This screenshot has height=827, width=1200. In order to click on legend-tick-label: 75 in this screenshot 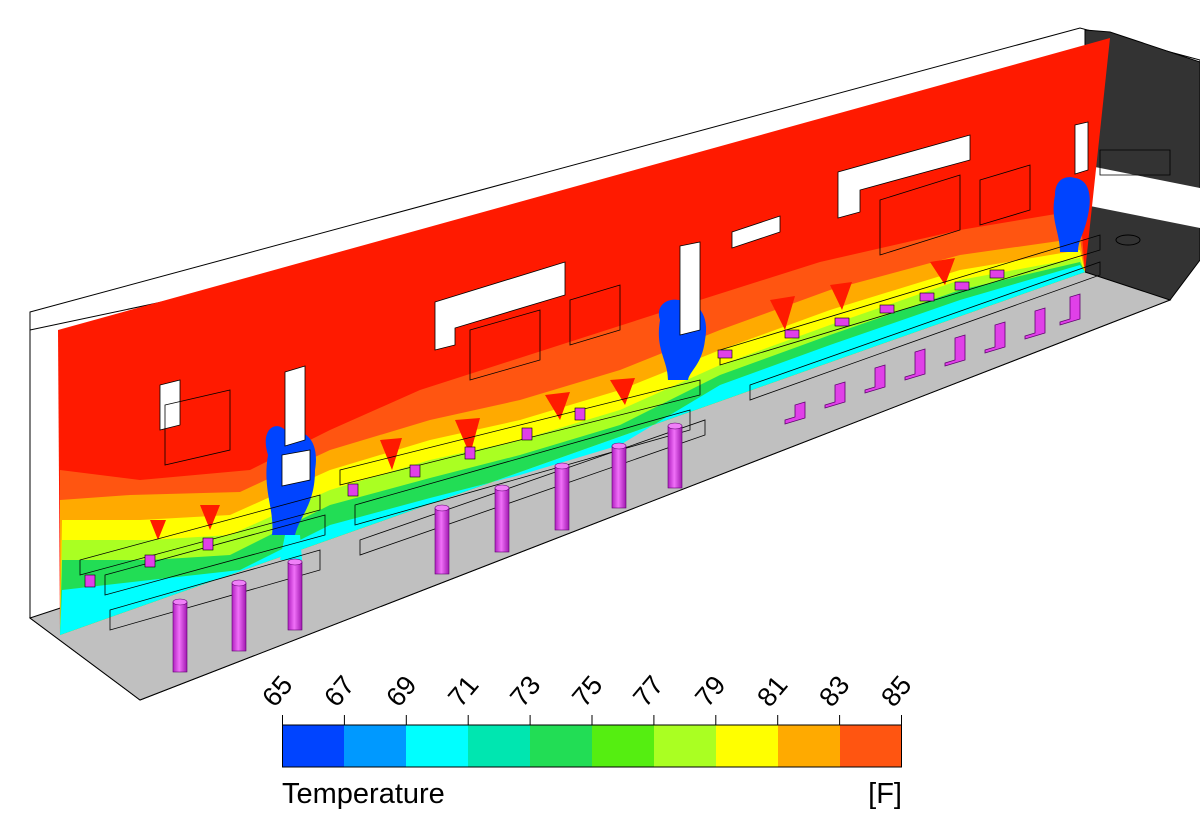, I will do `click(587, 691)`.